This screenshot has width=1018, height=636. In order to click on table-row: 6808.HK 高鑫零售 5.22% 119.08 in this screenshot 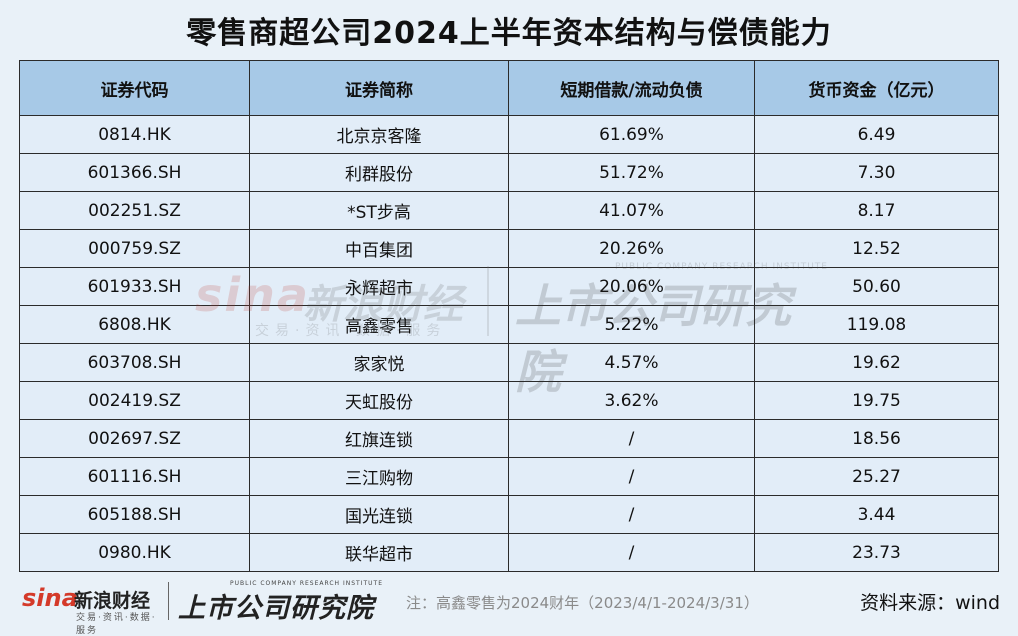, I will do `click(509, 324)`.